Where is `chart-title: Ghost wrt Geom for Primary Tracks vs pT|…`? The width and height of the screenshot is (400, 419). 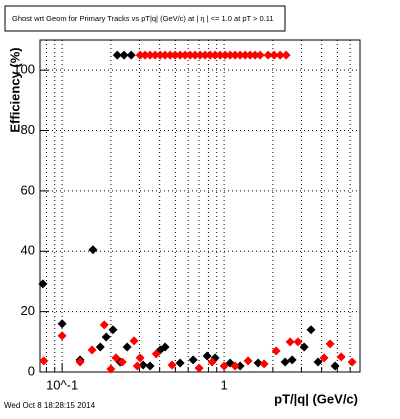
chart-title: Ghost wrt Geom for Primary Tracks vs pT|… is located at coordinates (143, 18).